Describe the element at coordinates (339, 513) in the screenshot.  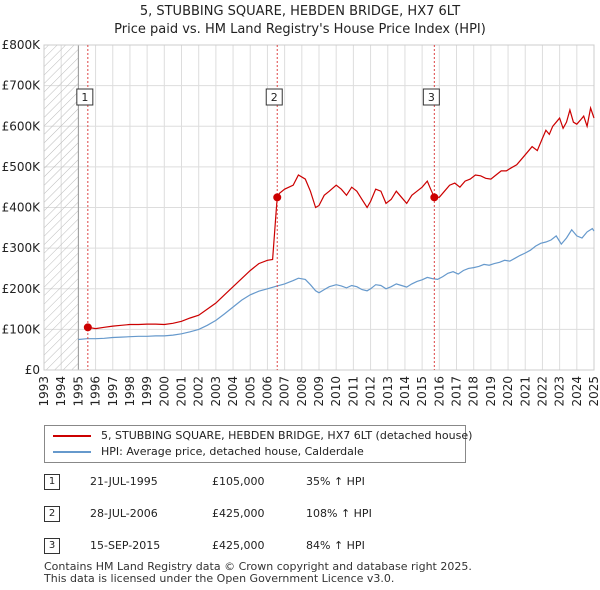
I see `sale-hpi-change: 108% ↑ HPI` at that location.